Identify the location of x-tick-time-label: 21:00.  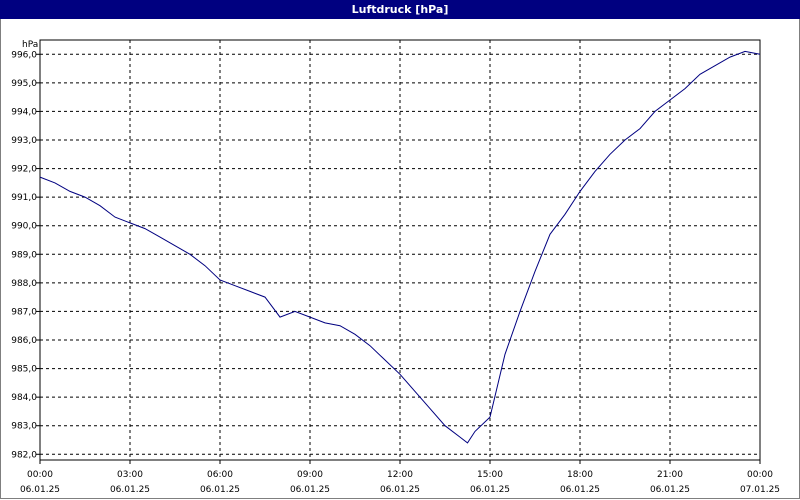
(670, 475).